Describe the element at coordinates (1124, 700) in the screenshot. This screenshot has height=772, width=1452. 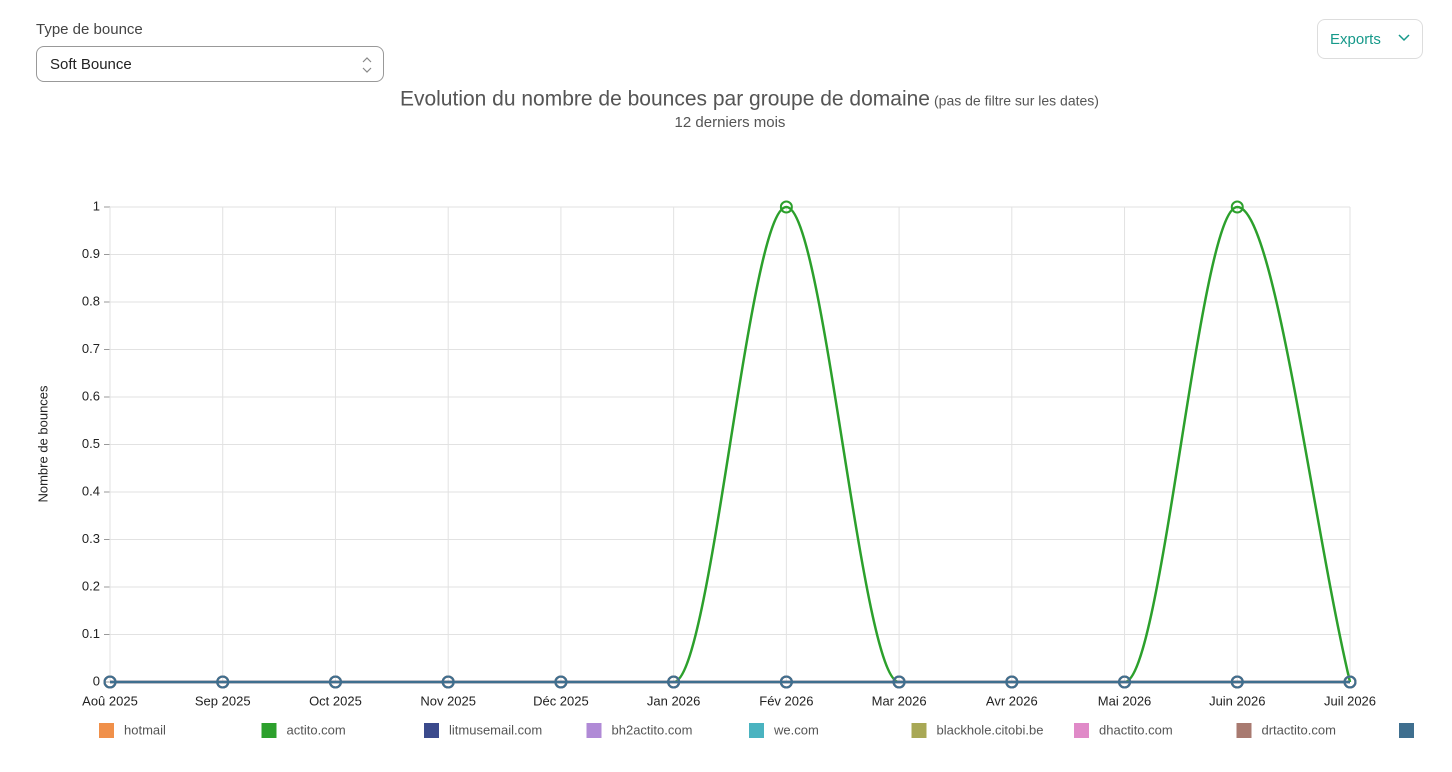
I see `x-tick-label: Mai 2026` at that location.